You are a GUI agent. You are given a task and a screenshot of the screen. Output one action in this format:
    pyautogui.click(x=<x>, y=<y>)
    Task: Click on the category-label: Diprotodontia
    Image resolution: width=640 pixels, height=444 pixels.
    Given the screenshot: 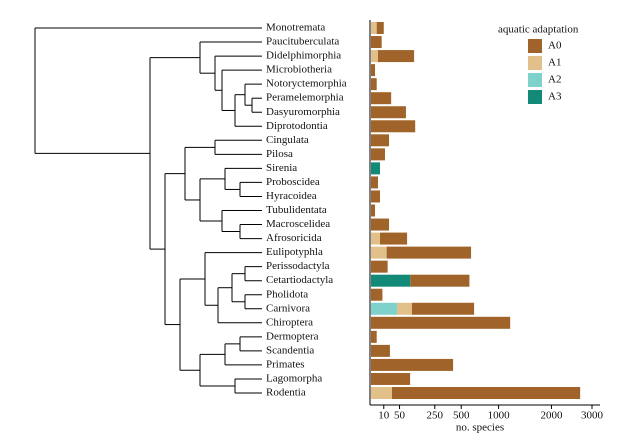 What is the action you would take?
    pyautogui.click(x=297, y=126)
    